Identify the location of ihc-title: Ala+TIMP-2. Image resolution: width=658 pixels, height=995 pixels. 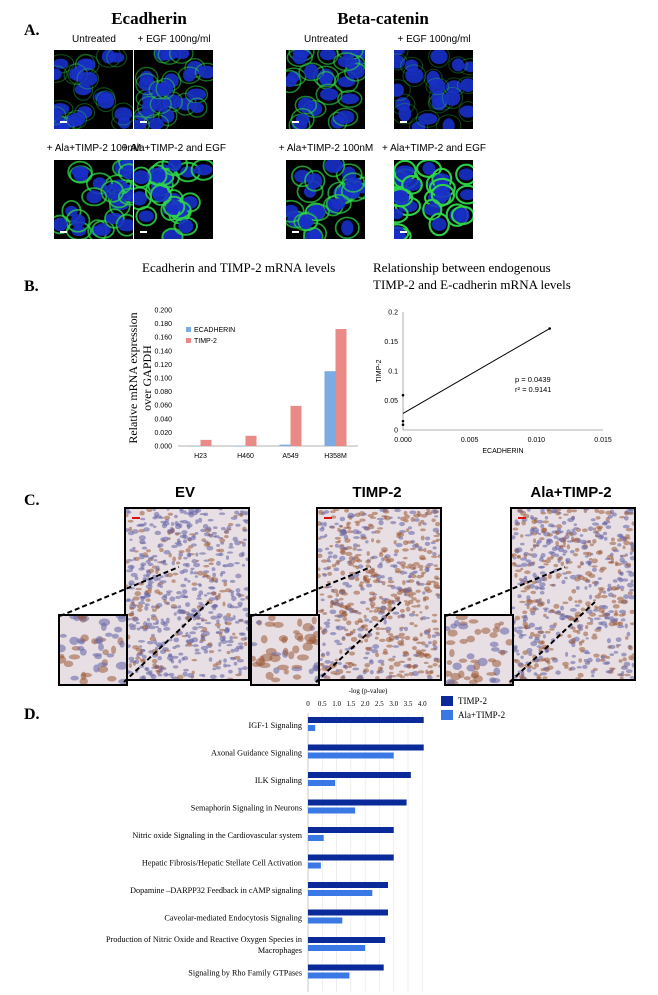
(571, 492).